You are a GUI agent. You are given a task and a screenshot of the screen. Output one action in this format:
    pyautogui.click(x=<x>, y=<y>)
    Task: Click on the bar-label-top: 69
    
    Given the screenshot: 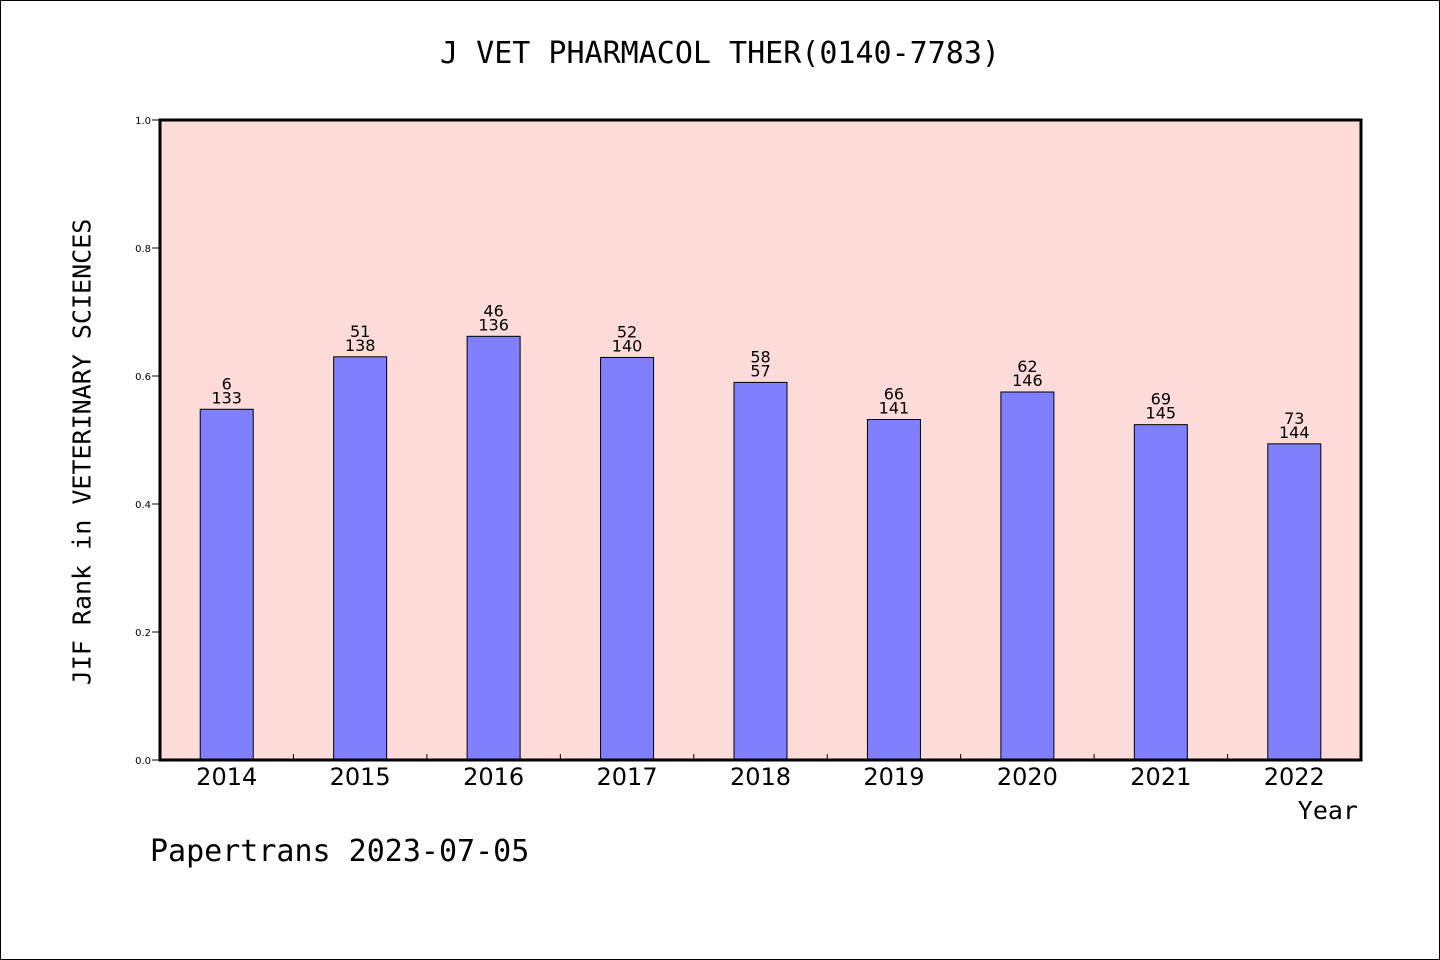 What is the action you would take?
    pyautogui.click(x=1161, y=399)
    